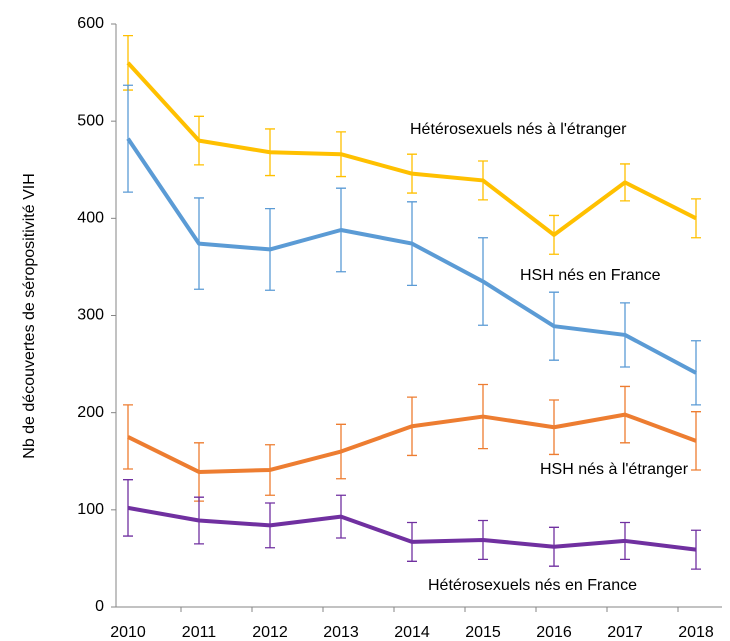  Describe the element at coordinates (99, 606) in the screenshot. I see `y-tick-label: 0` at that location.